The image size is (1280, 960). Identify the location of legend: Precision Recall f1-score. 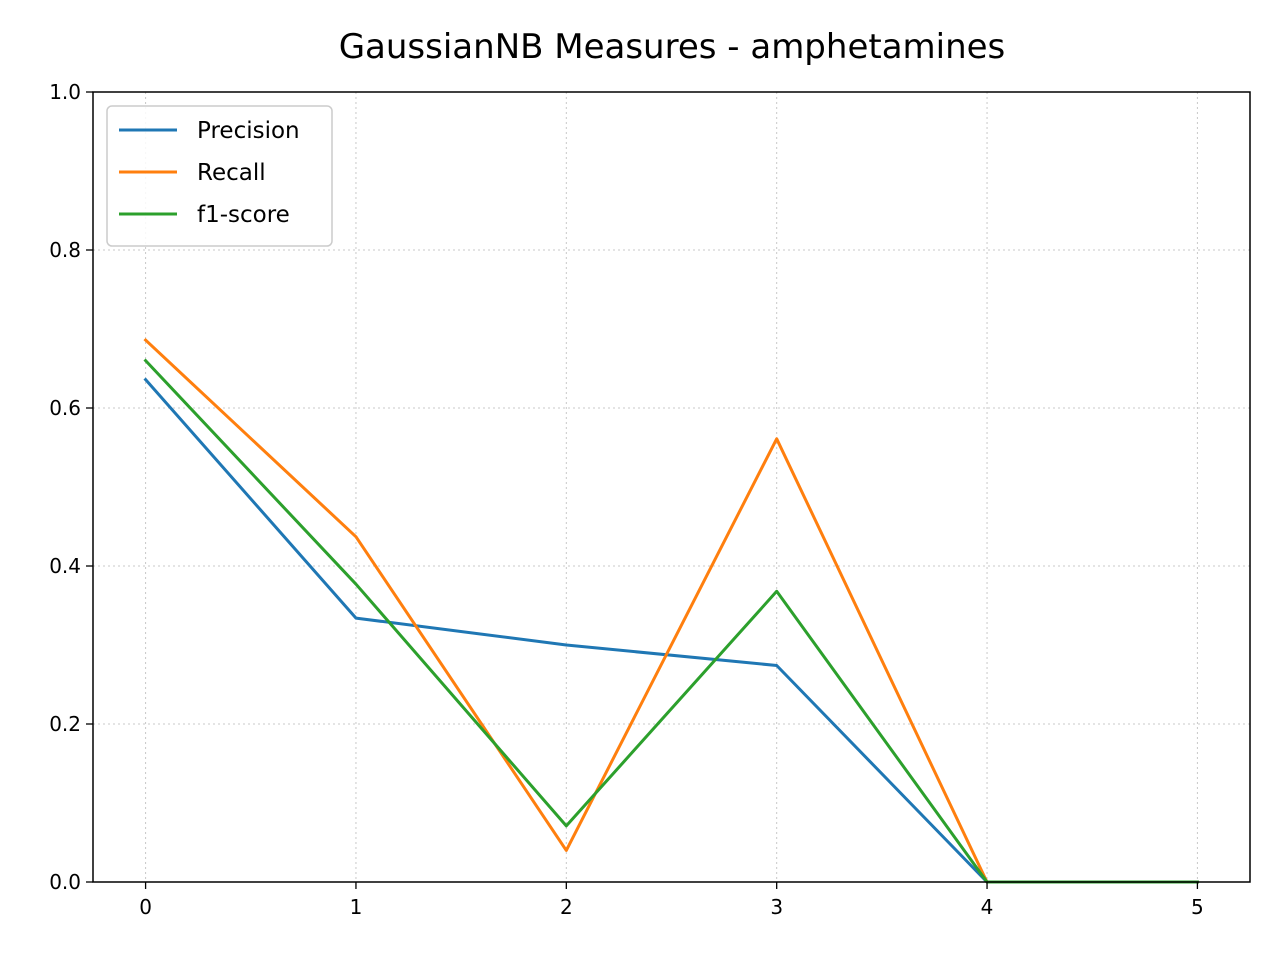
(219, 176).